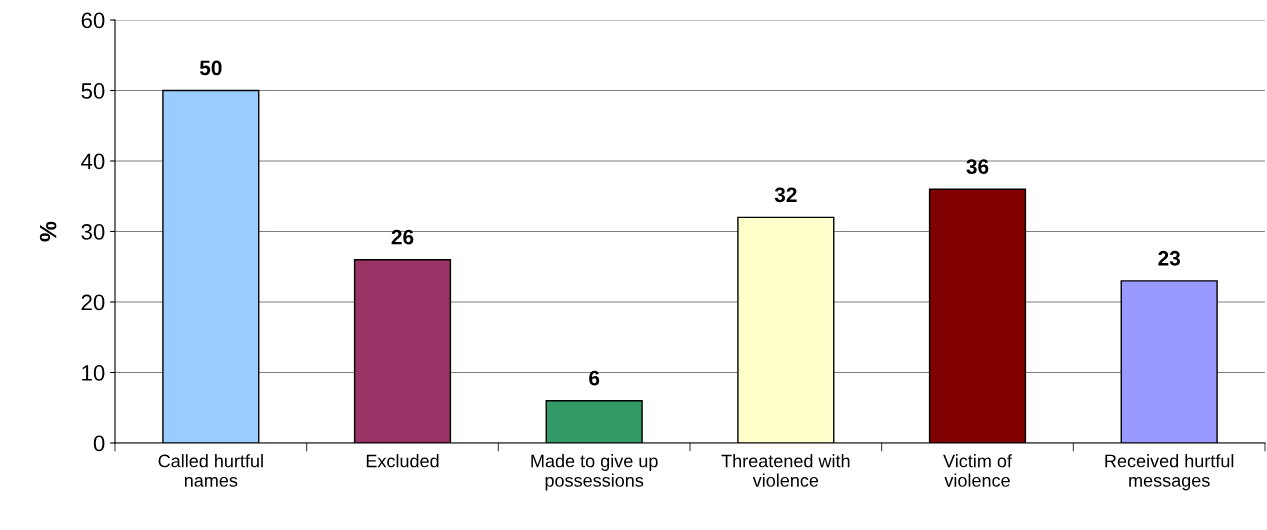 Image resolution: width=1267 pixels, height=530 pixels. What do you see at coordinates (402, 237) in the screenshot?
I see `data-label: 26` at bounding box center [402, 237].